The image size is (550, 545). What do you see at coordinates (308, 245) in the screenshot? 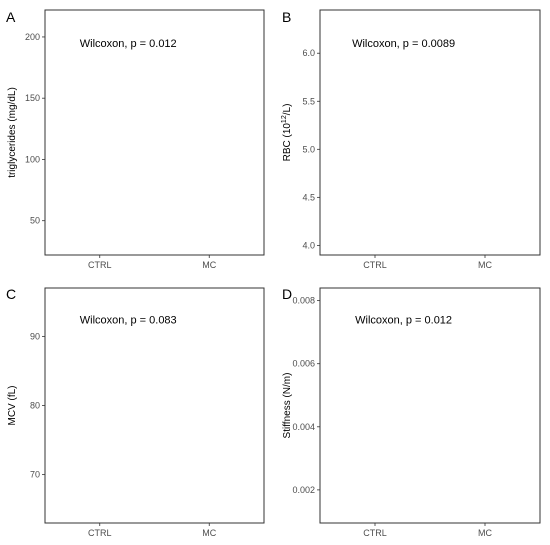
I see `y-tick-label: 4.0` at bounding box center [308, 245].